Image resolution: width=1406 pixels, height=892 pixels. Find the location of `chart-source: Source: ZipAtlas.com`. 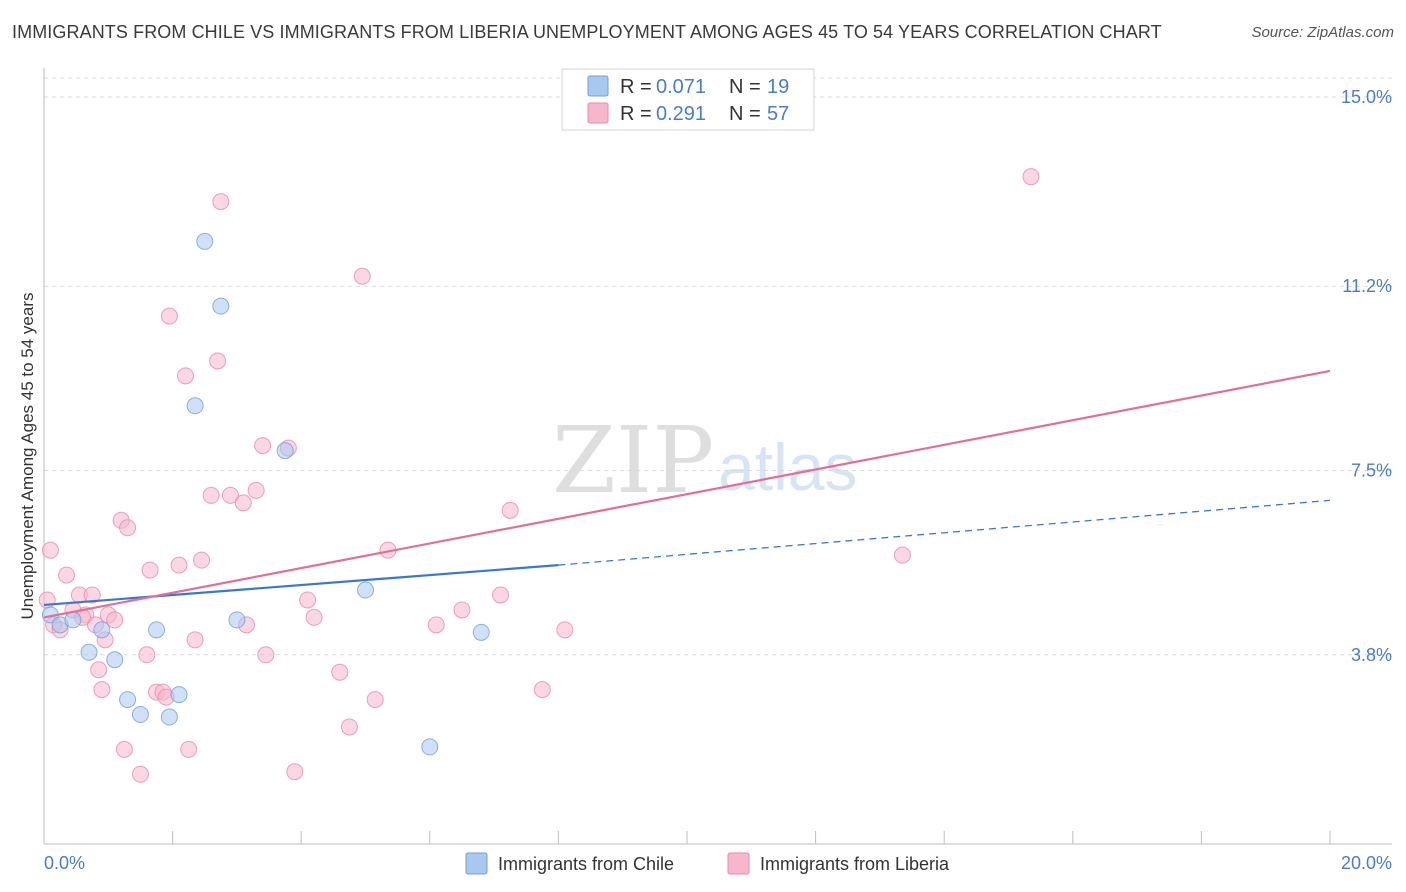

chart-source: Source: ZipAtlas.com is located at coordinates (1322, 32).